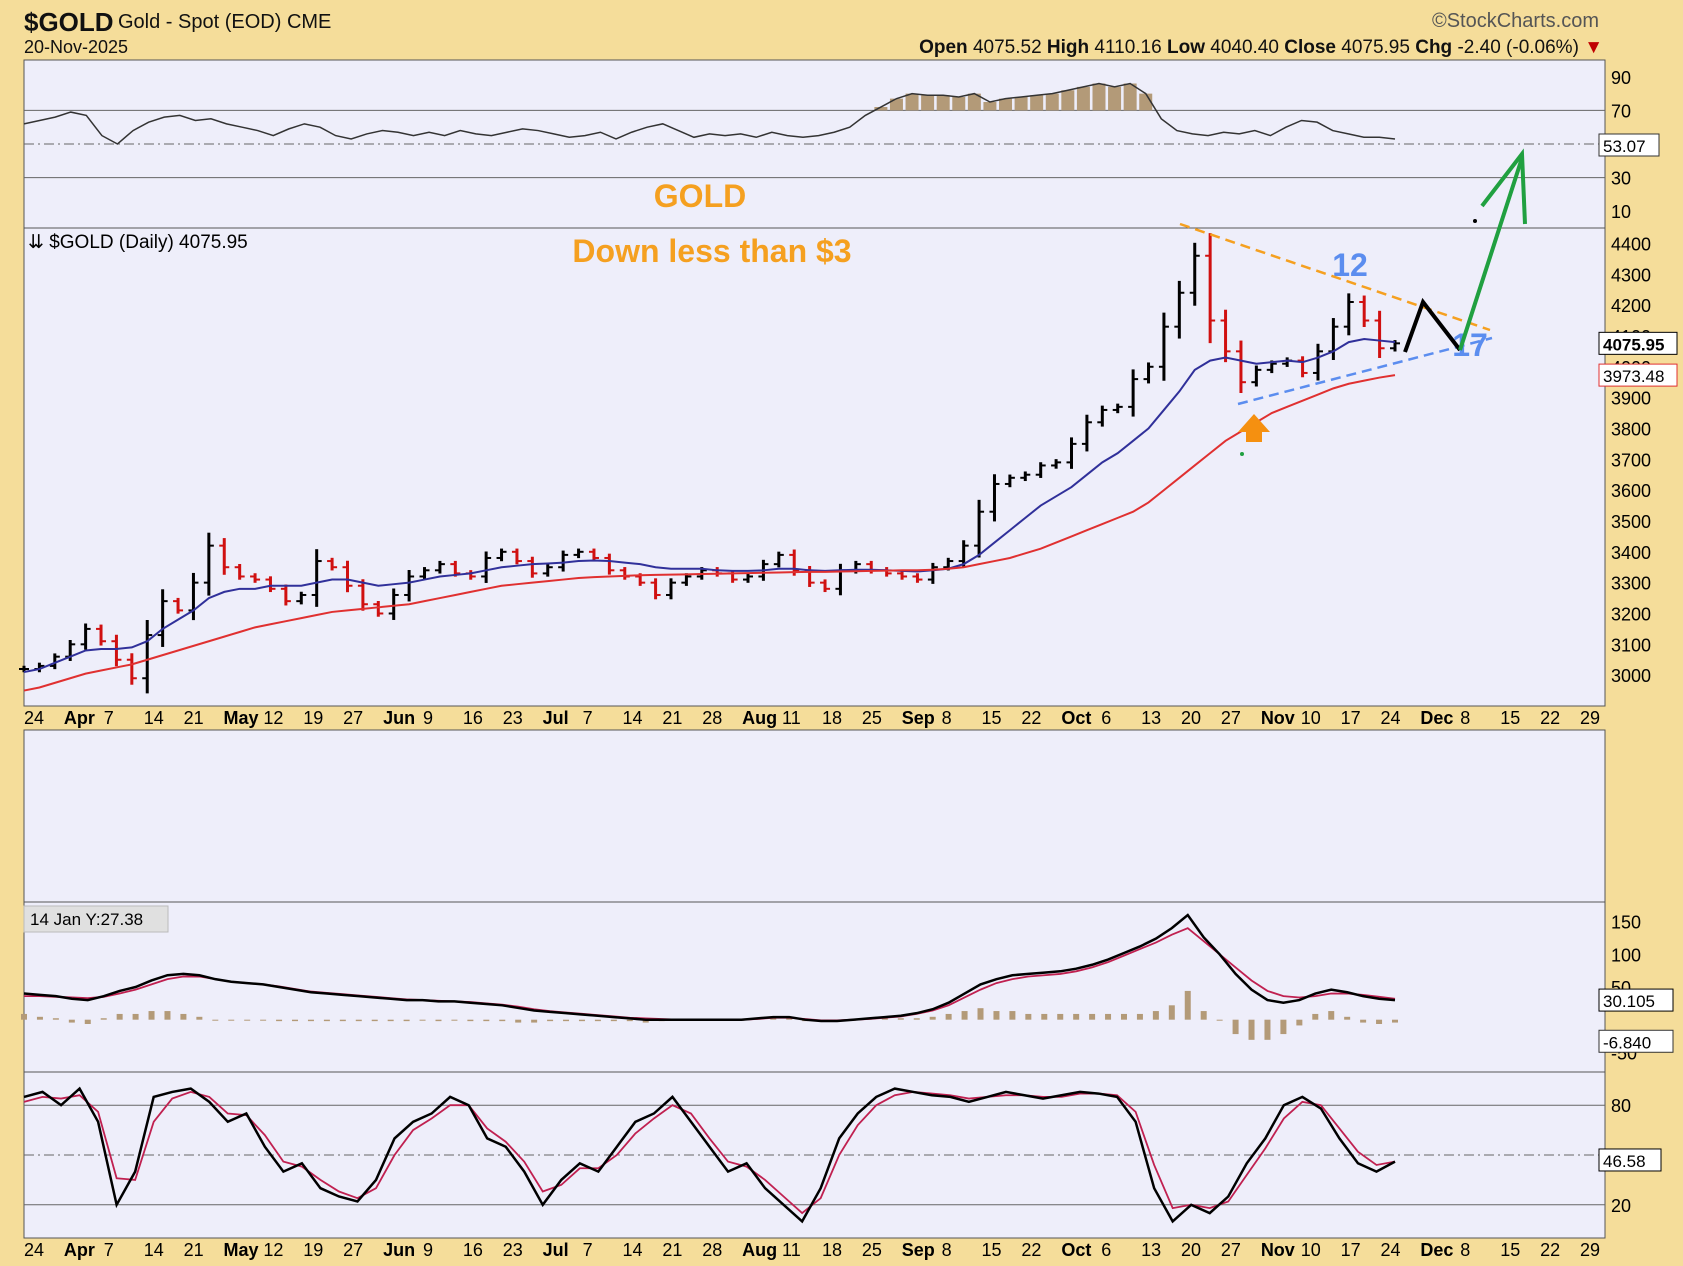 This screenshot has width=1683, height=1266. Describe the element at coordinates (1633, 344) in the screenshot. I see `price-last-close-label: 4075.95` at that location.